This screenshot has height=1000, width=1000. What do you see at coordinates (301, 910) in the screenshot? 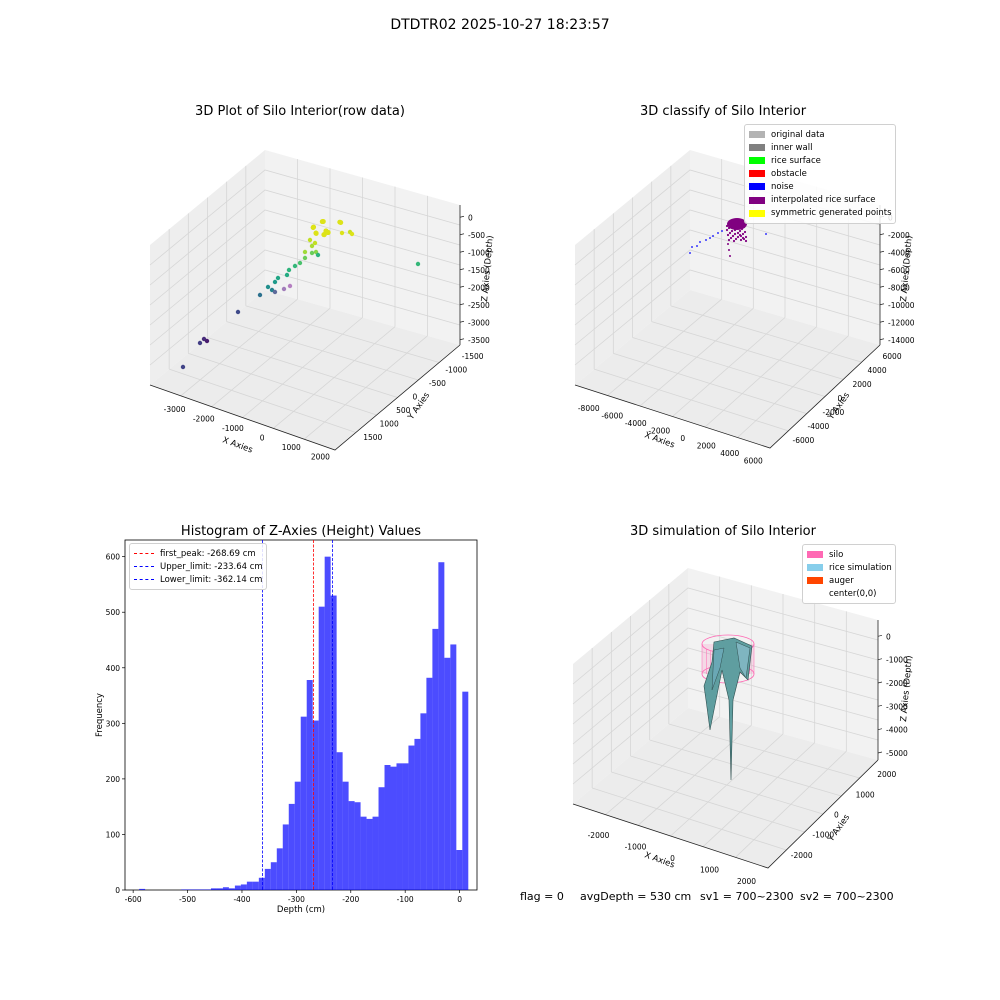
I see `histogram-x-axis-label: Depth (cm)` at bounding box center [301, 910].